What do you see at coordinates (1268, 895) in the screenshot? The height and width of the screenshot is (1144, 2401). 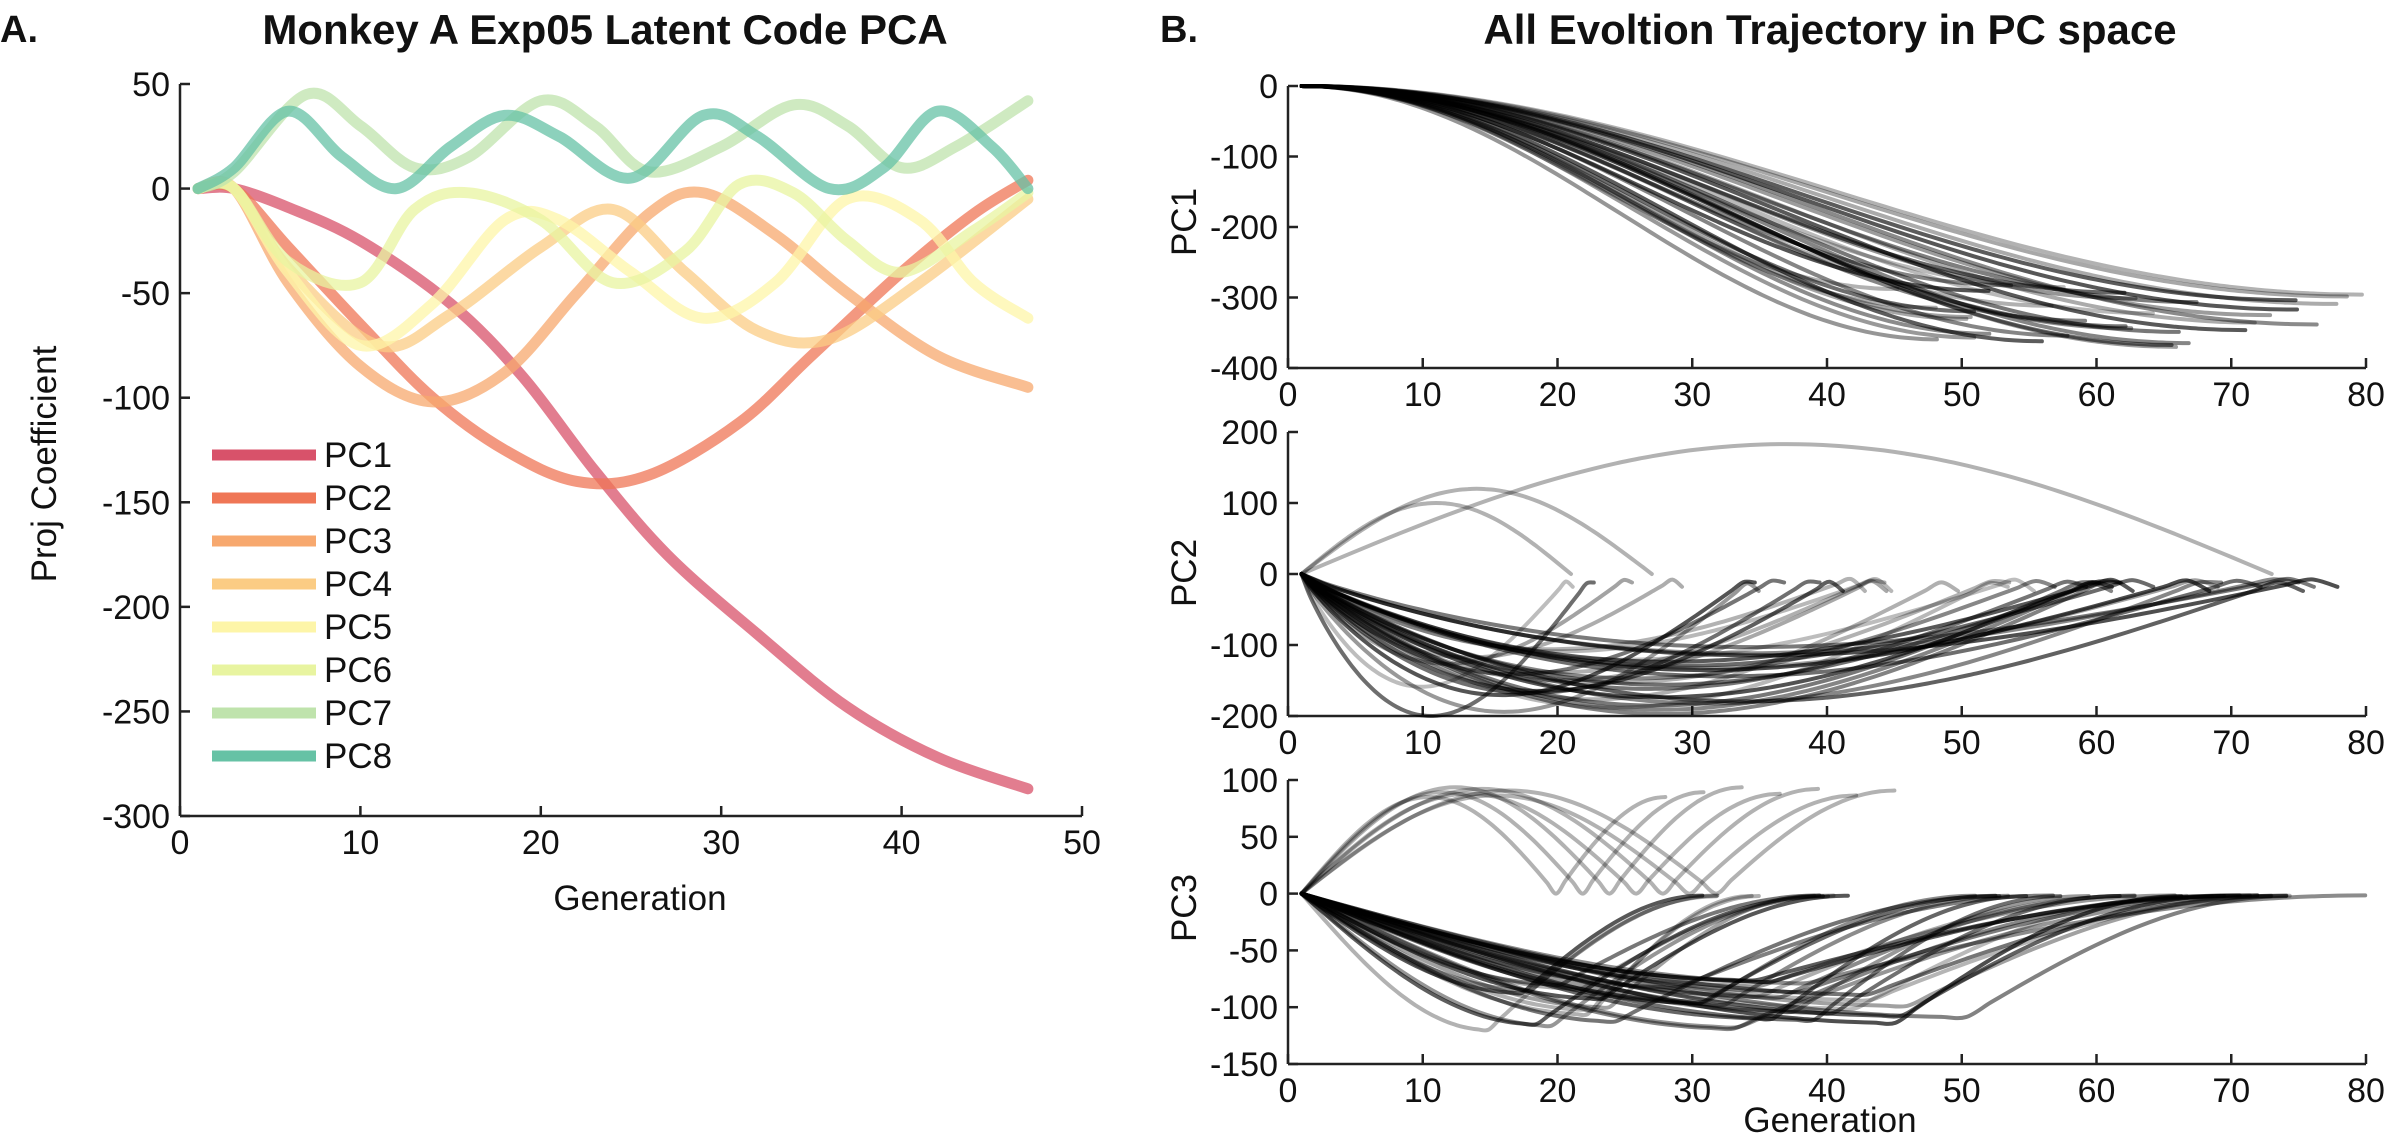 I see `pc3-subplot-y-tick-label: 0` at bounding box center [1268, 895].